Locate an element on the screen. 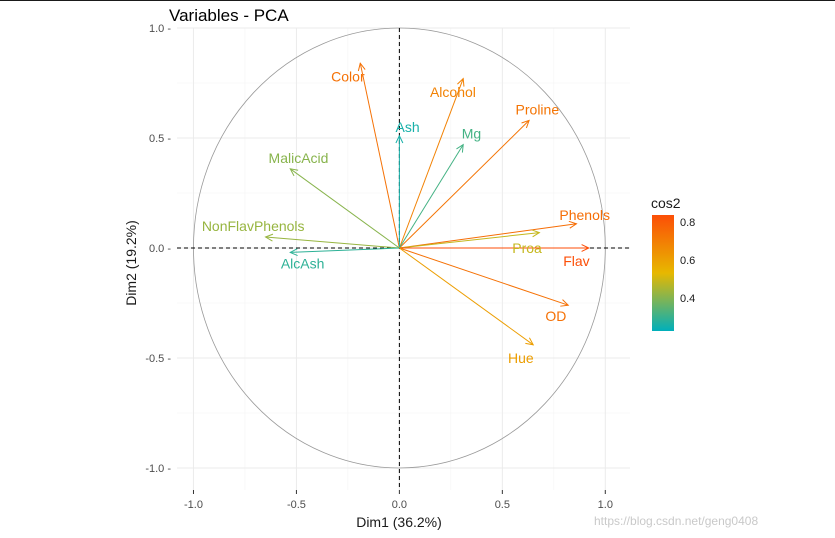  arrow-proa is located at coordinates (469, 240).